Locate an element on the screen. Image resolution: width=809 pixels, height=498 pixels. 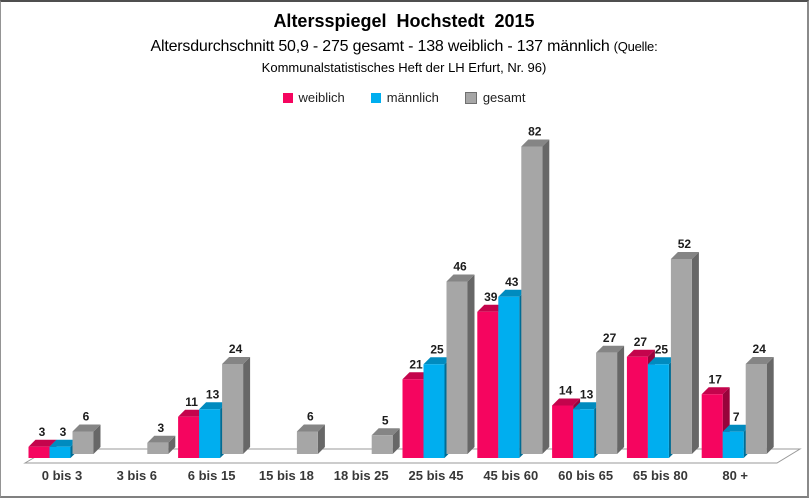
value-label-gesamt: 82 is located at coordinates (535, 132).